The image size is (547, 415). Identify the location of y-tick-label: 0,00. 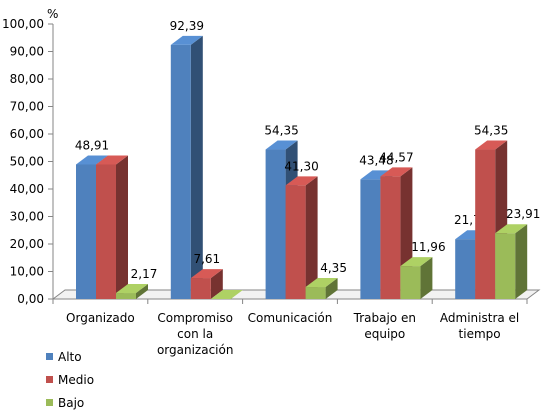
(30, 299).